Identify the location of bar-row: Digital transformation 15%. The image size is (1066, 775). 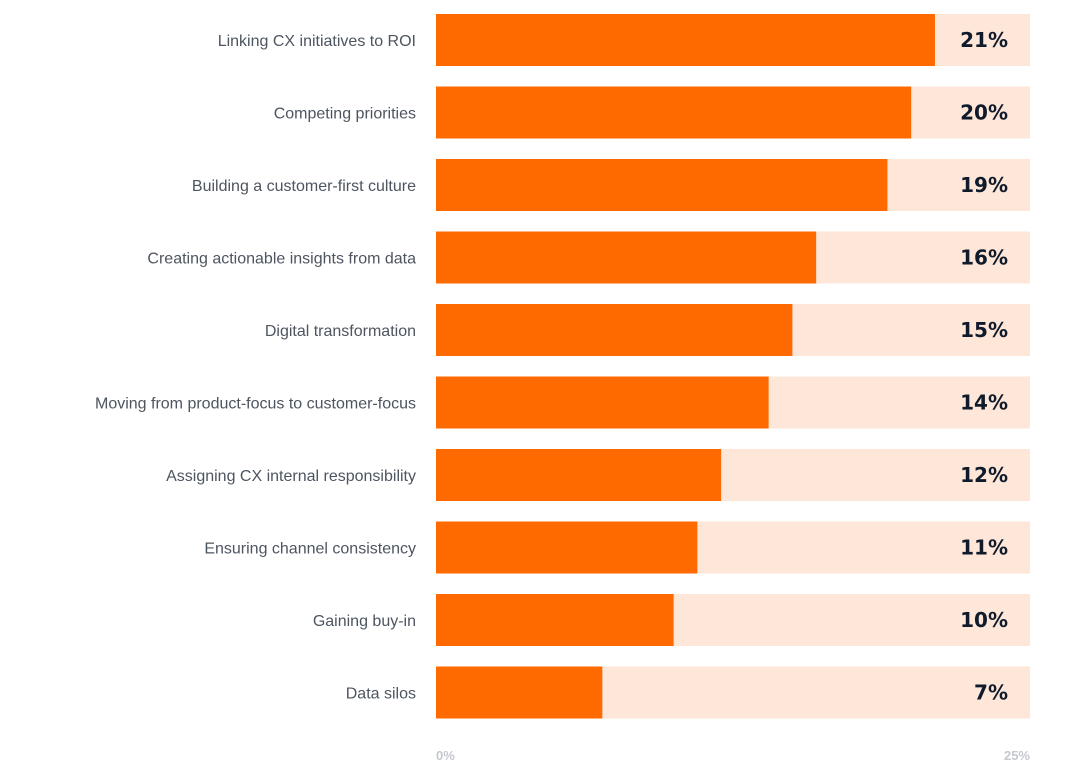
(647, 330).